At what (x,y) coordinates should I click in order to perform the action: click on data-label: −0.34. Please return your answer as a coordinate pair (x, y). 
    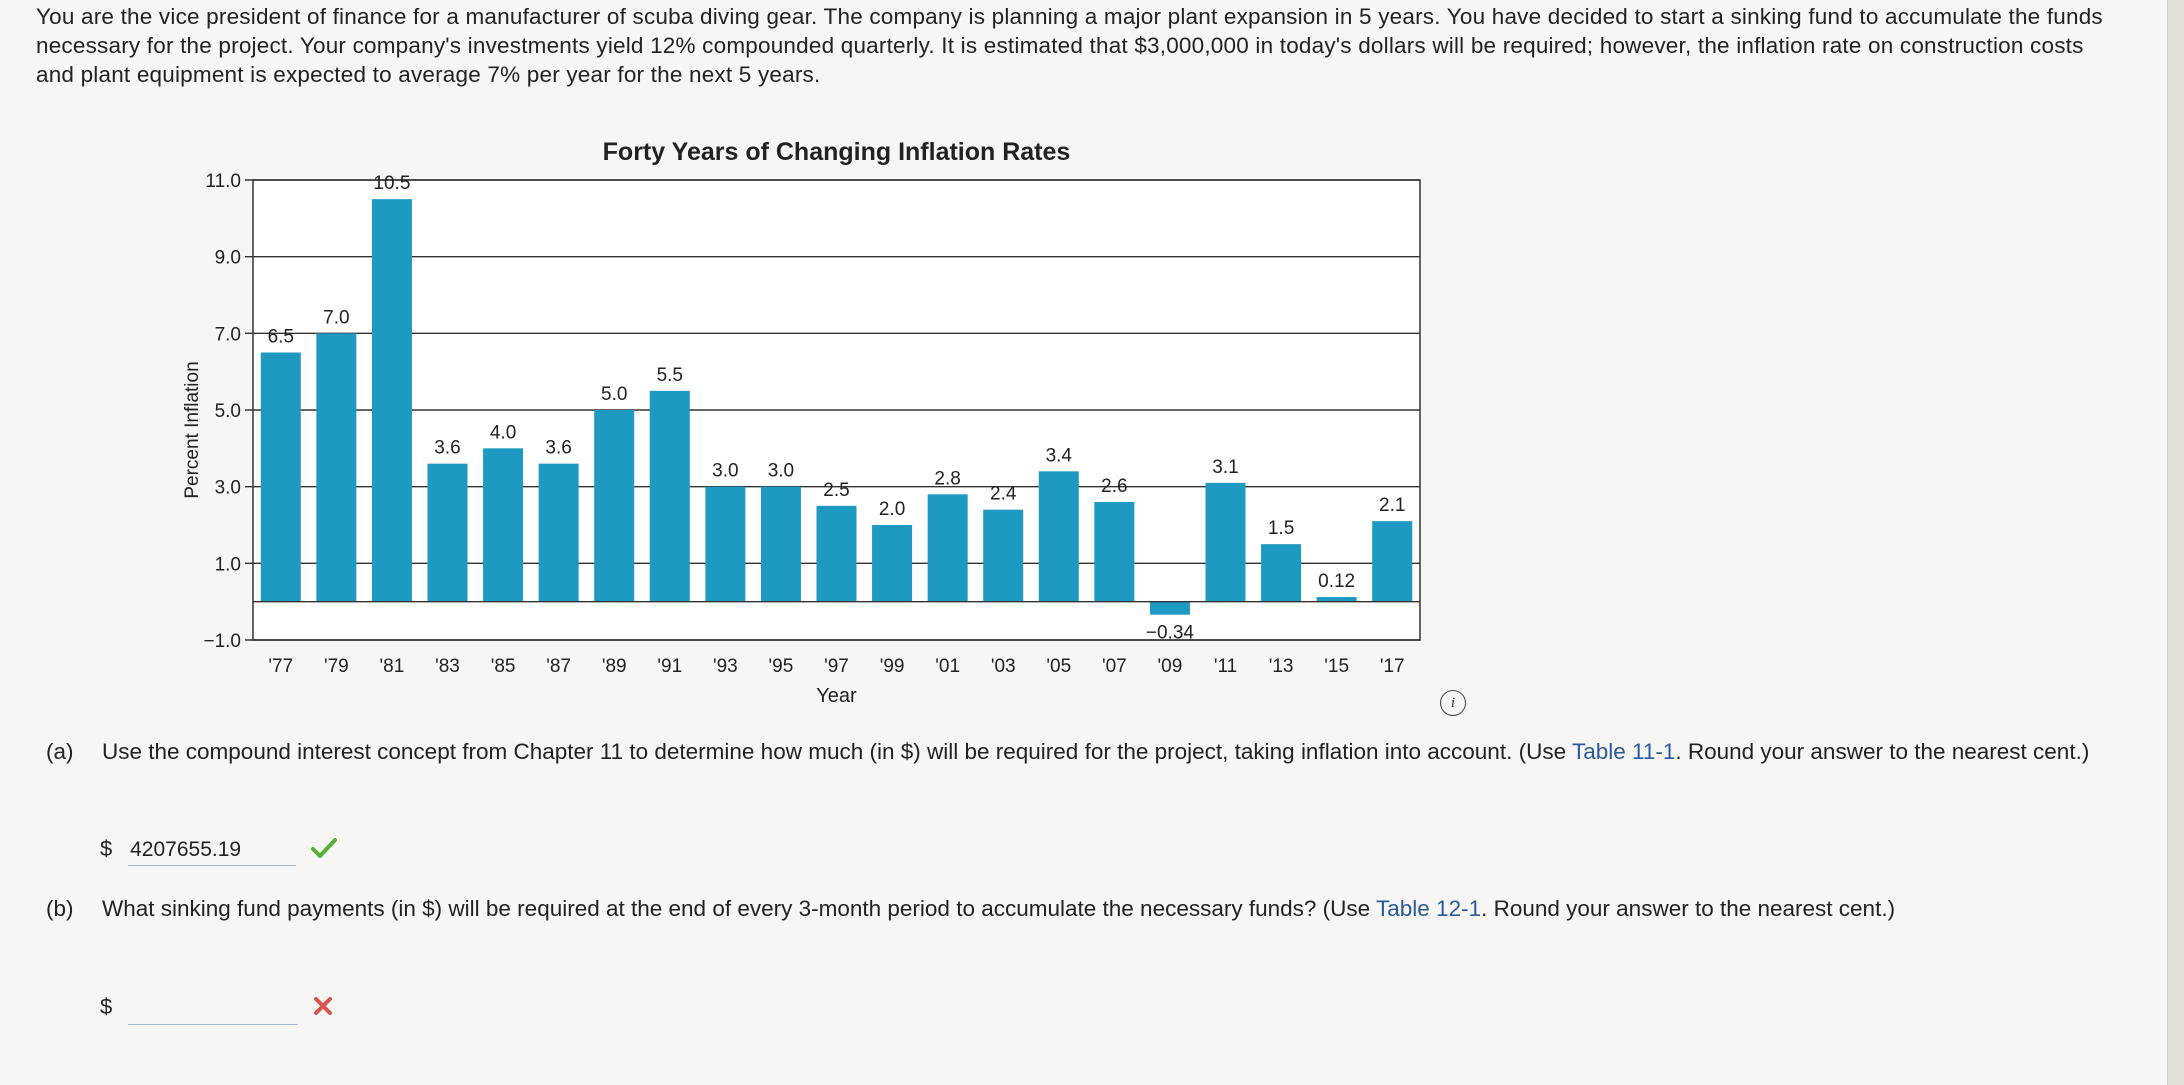
    Looking at the image, I should click on (1170, 633).